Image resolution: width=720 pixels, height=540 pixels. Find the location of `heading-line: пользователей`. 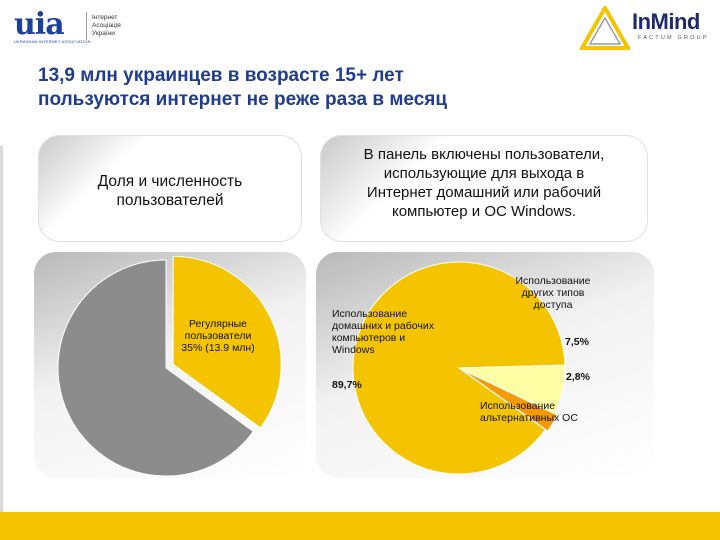

heading-line: пользователей is located at coordinates (170, 200).